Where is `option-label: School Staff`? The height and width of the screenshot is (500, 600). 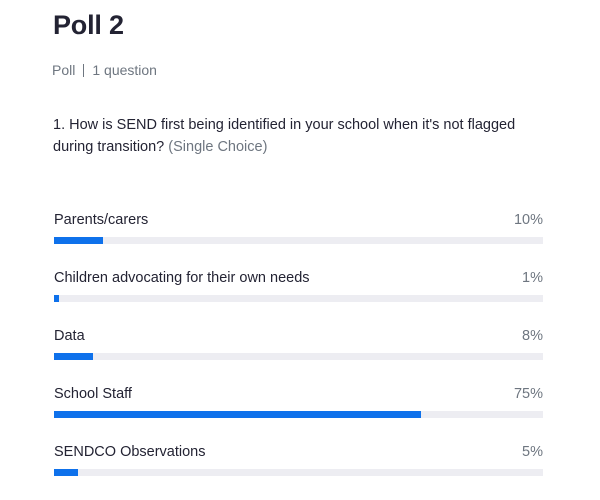
option-label: School Staff is located at coordinates (93, 394).